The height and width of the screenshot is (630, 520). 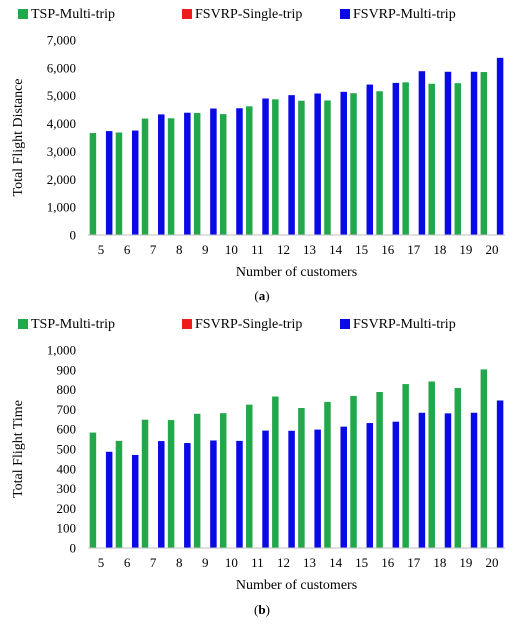 I want to click on y-axis-title-a: Total Flight Distance, so click(x=18, y=137).